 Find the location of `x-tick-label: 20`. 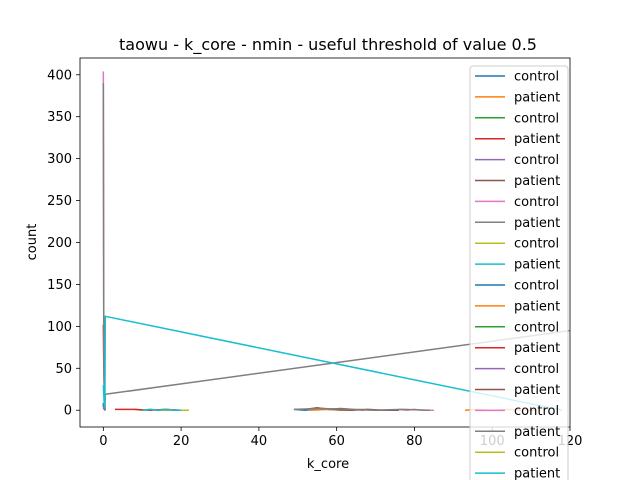

x-tick-label: 20 is located at coordinates (181, 441).